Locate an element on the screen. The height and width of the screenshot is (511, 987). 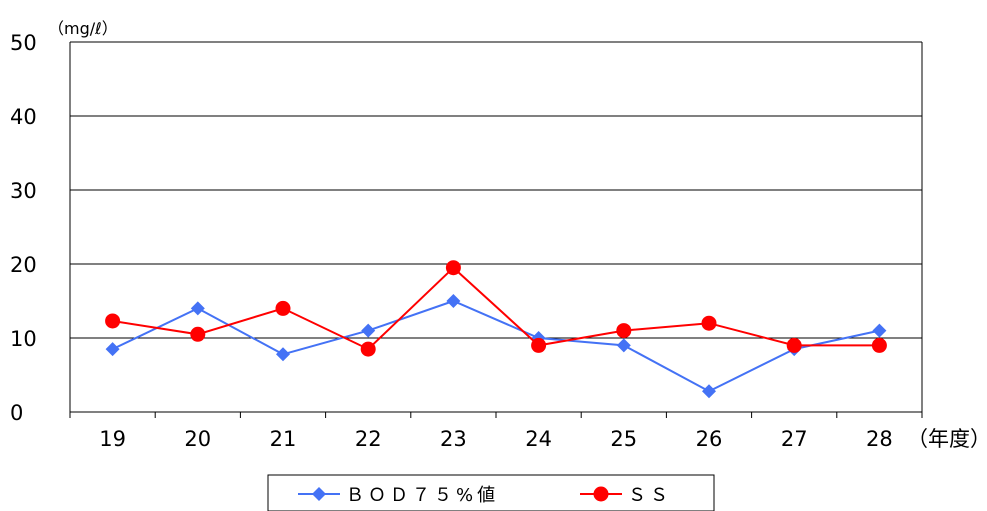
y-tick-label: 10 is located at coordinates (23, 339).